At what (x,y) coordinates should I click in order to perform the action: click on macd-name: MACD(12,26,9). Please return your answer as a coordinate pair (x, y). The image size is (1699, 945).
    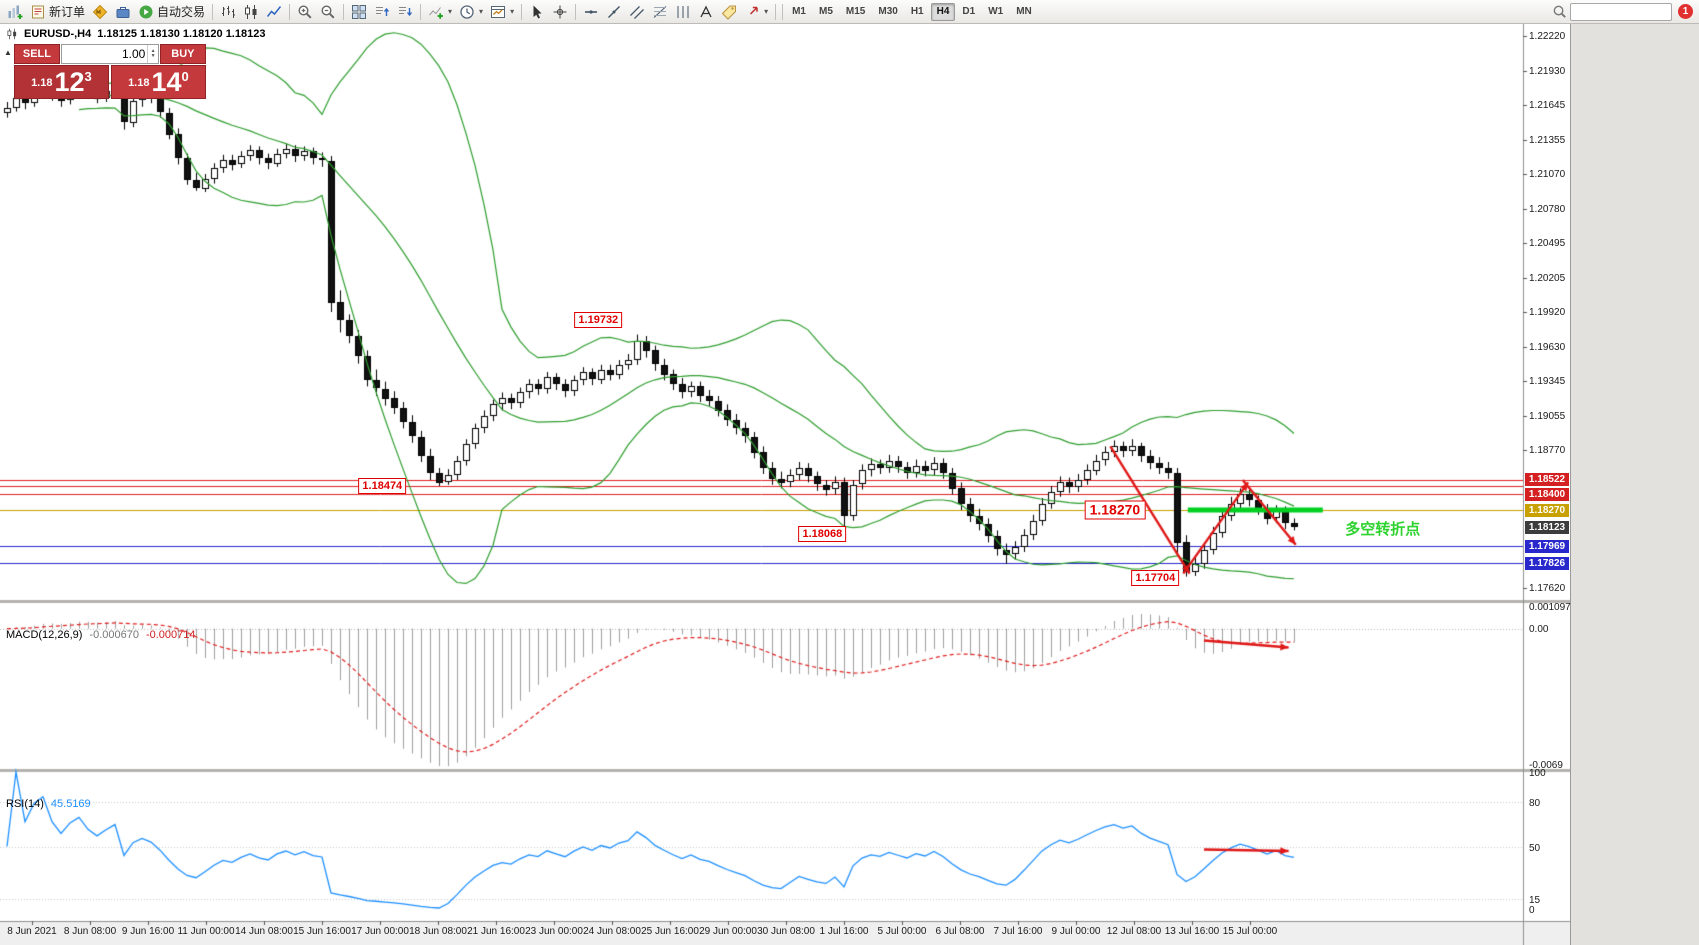
    Looking at the image, I should click on (44, 635).